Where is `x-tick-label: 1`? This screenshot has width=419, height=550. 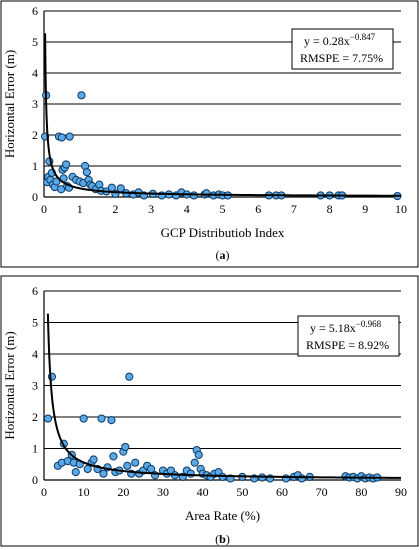 x-tick-label: 1 is located at coordinates (80, 209).